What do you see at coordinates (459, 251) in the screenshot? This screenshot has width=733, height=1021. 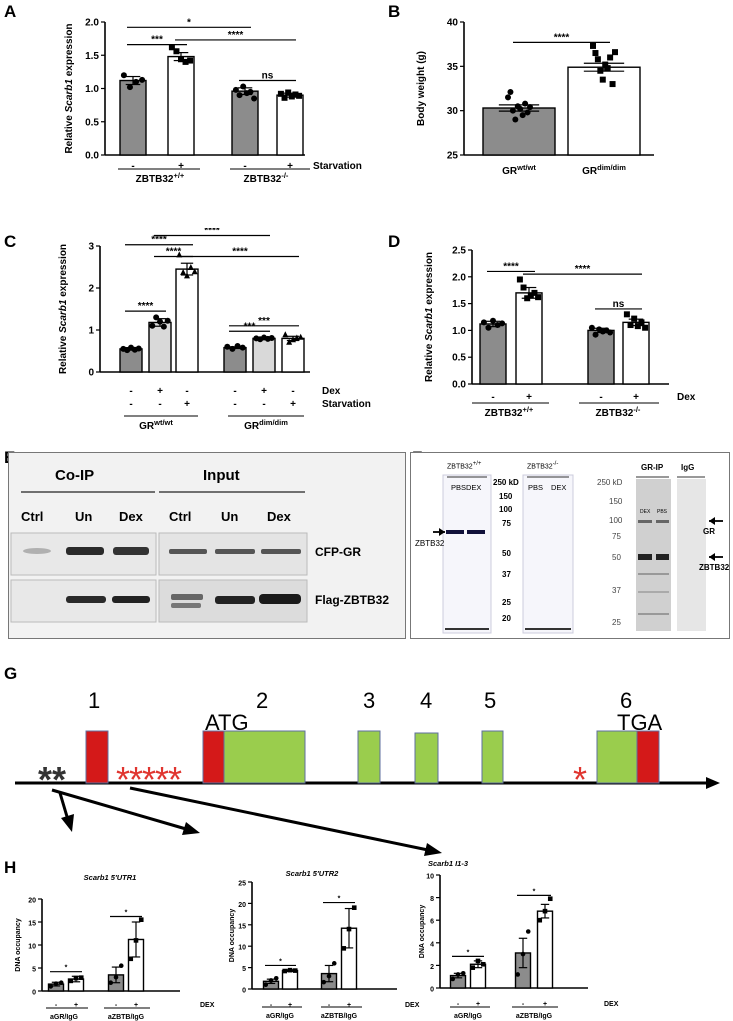 I see `y-tick-label: 2.5` at bounding box center [459, 251].